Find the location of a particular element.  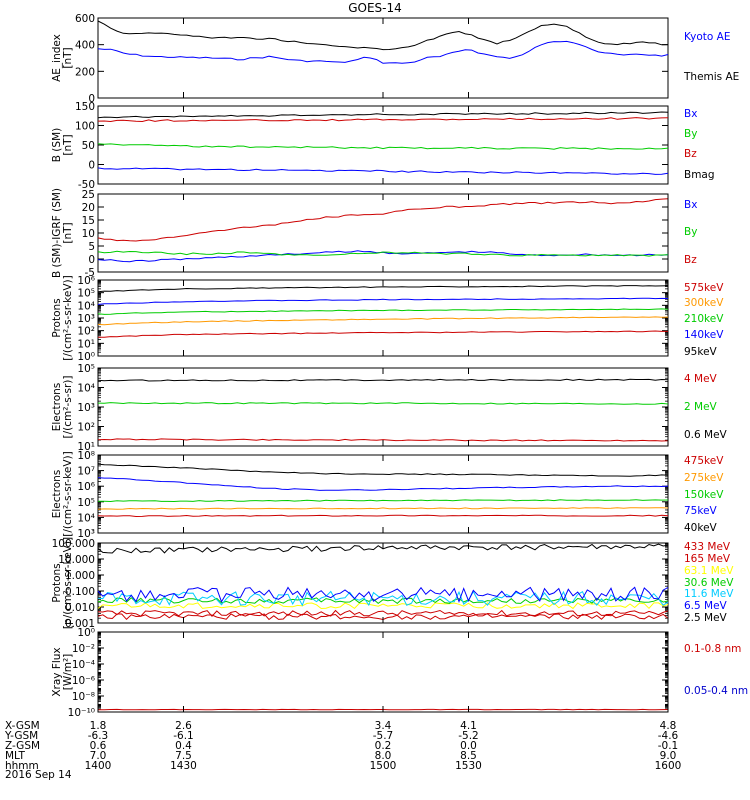

legend-label: 275keV is located at coordinates (704, 478).